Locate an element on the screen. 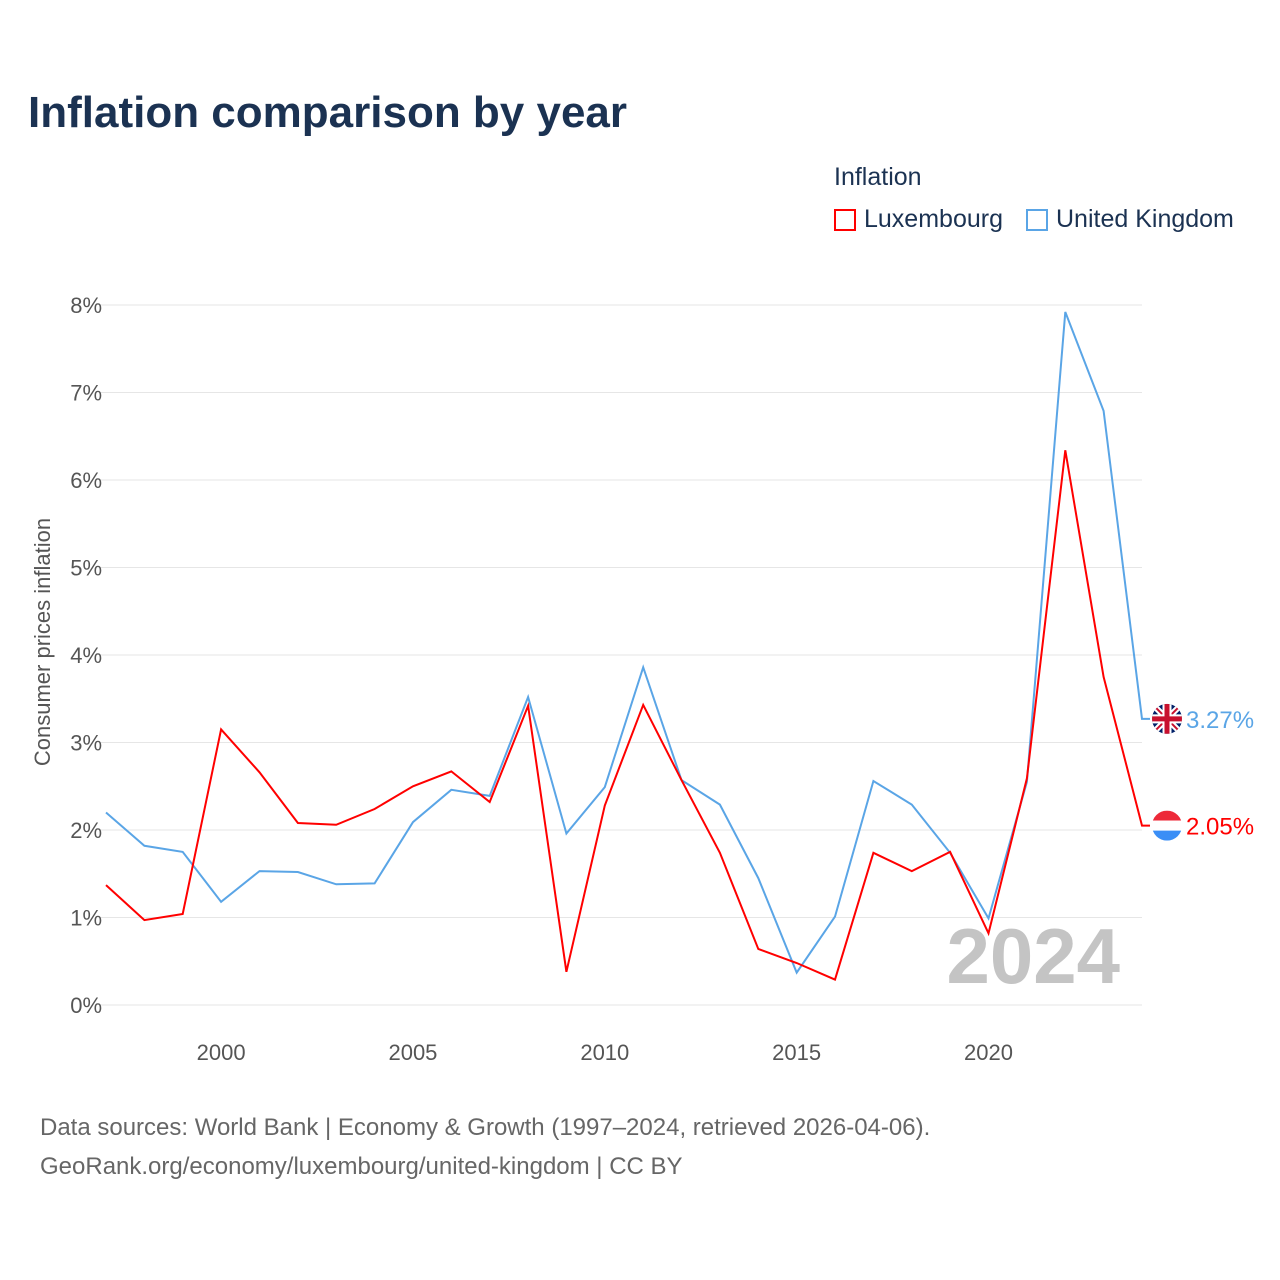 The image size is (1280, 1280). x-tick-label: 2000 is located at coordinates (221, 1052).